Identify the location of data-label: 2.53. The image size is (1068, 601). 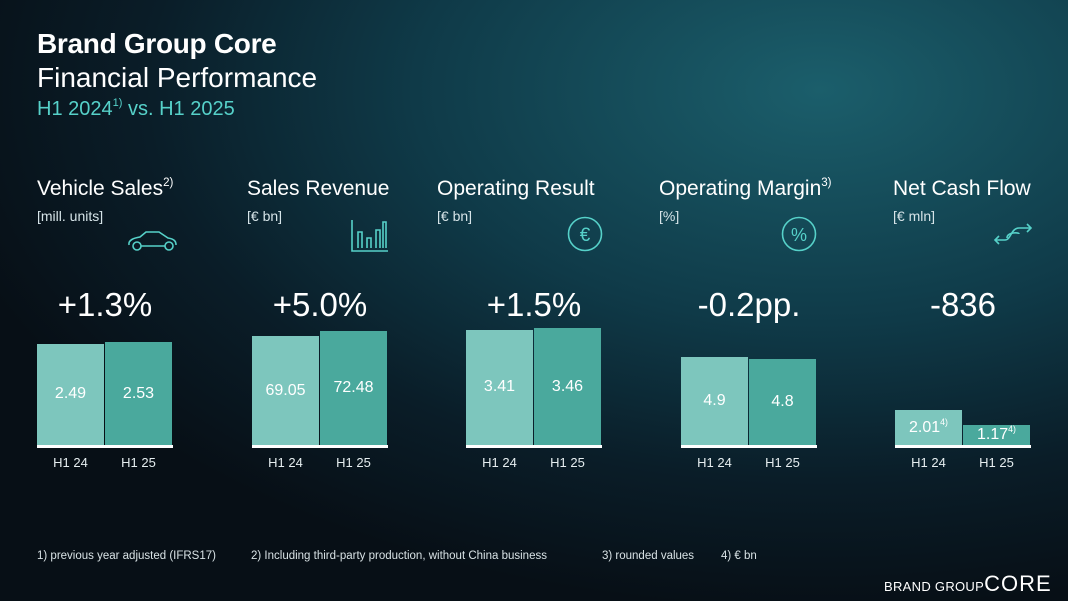
(138, 394).